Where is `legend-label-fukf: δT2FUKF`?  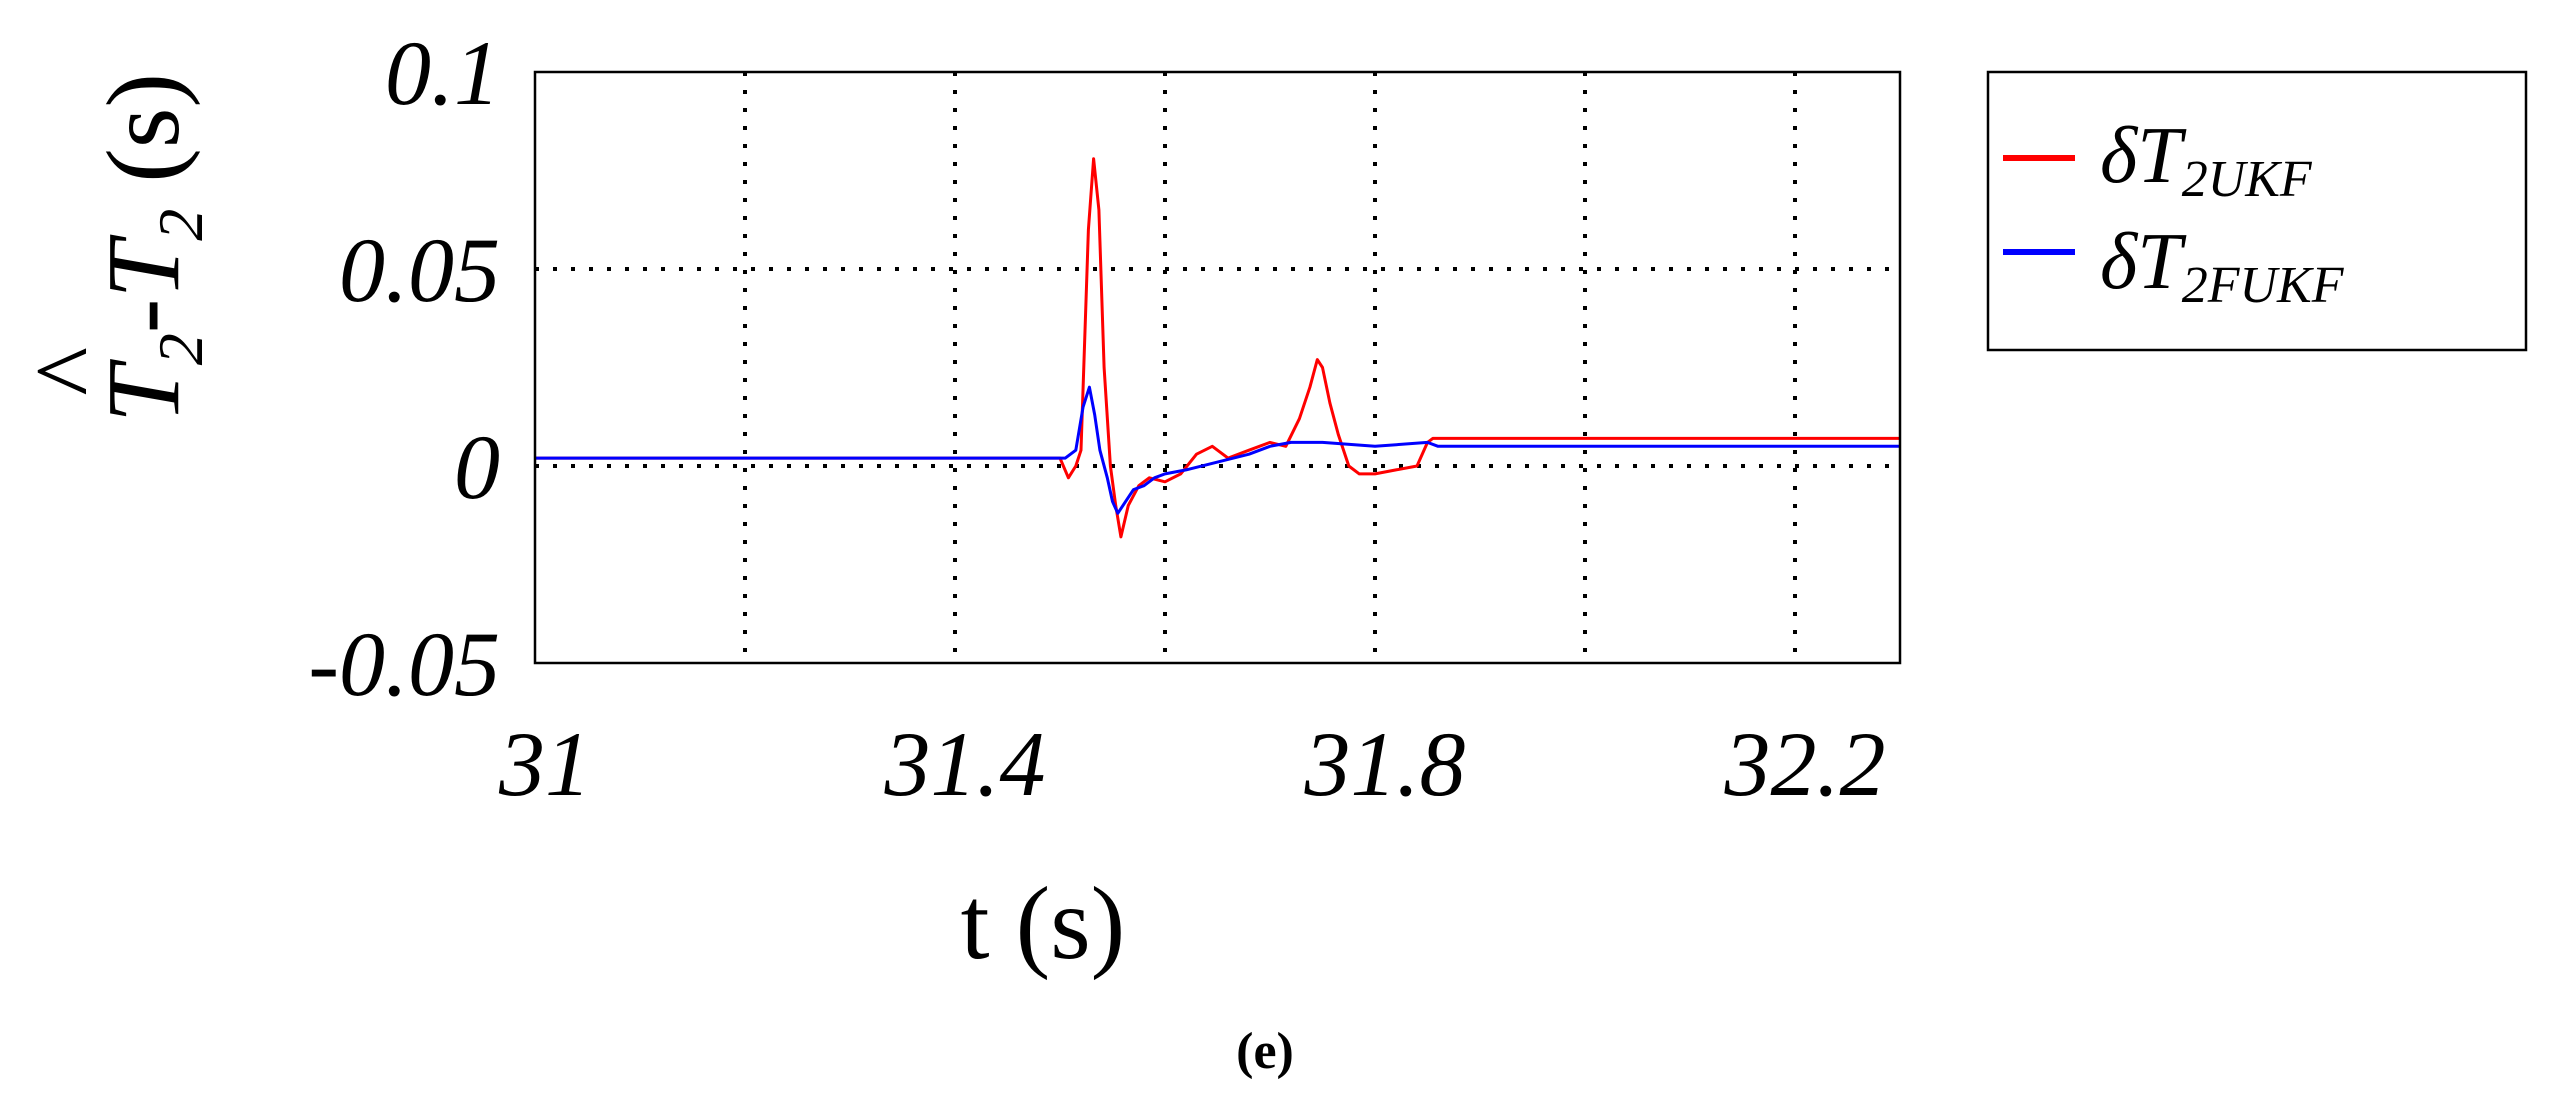 legend-label-fukf: δT2FUKF is located at coordinates (2222, 266).